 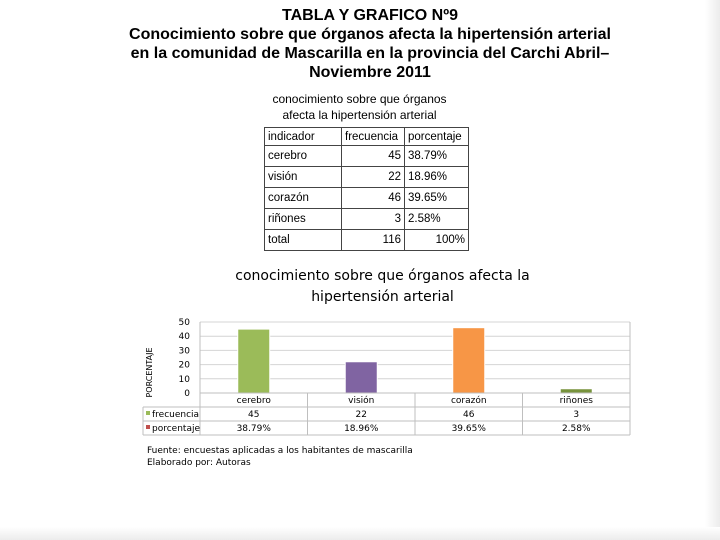 What do you see at coordinates (254, 401) in the screenshot?
I see `x-category-label: cerebro` at bounding box center [254, 401].